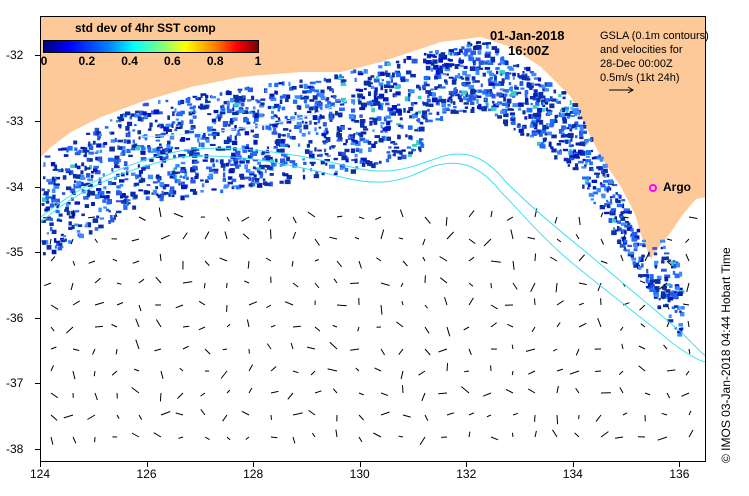  Describe the element at coordinates (653, 188) in the screenshot. I see `argo-float-marker` at that location.